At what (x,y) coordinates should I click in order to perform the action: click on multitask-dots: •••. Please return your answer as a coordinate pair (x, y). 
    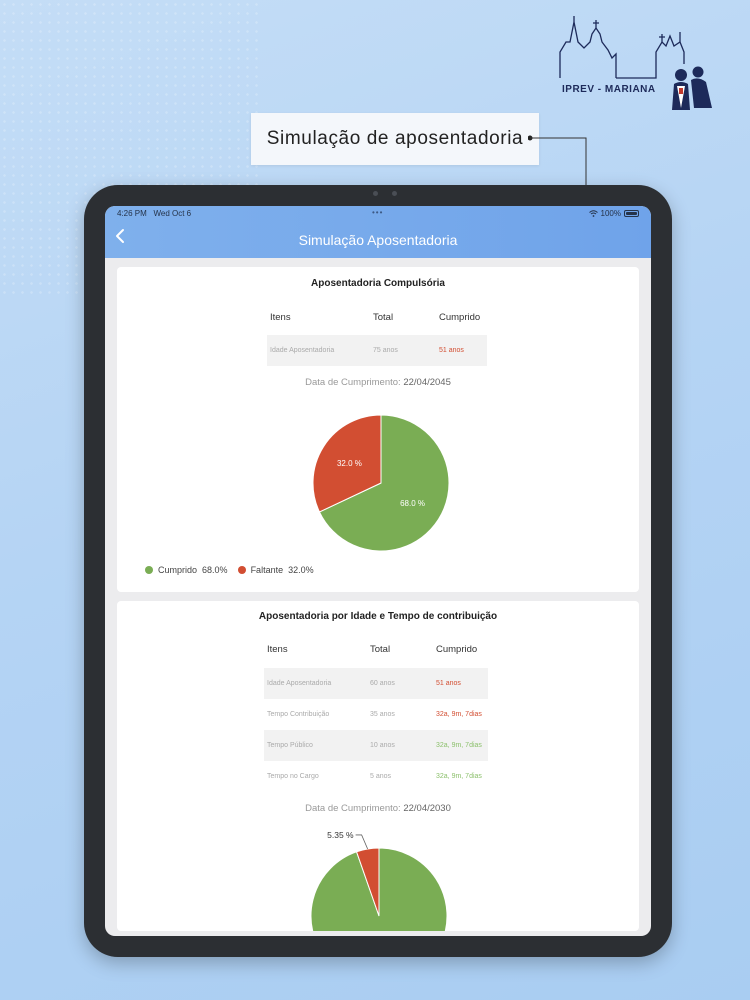
    Looking at the image, I should click on (378, 212).